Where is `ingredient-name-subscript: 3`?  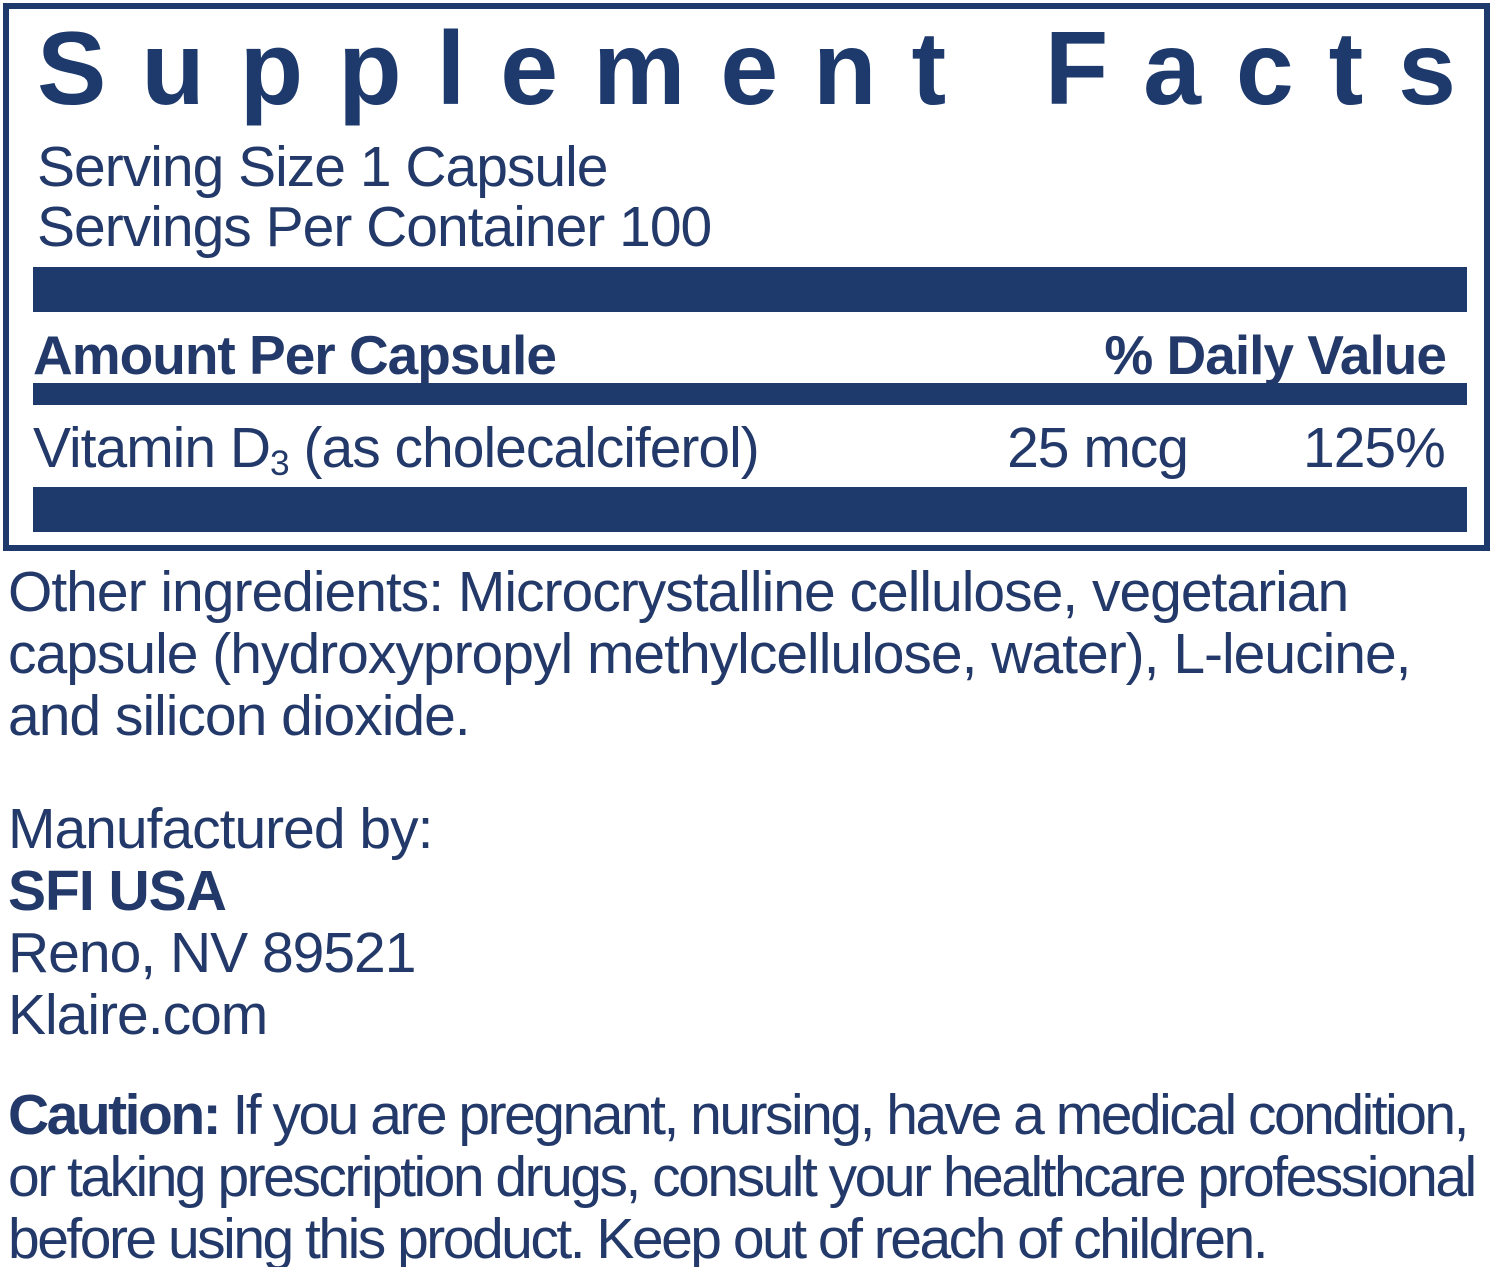 ingredient-name-subscript: 3 is located at coordinates (280, 463).